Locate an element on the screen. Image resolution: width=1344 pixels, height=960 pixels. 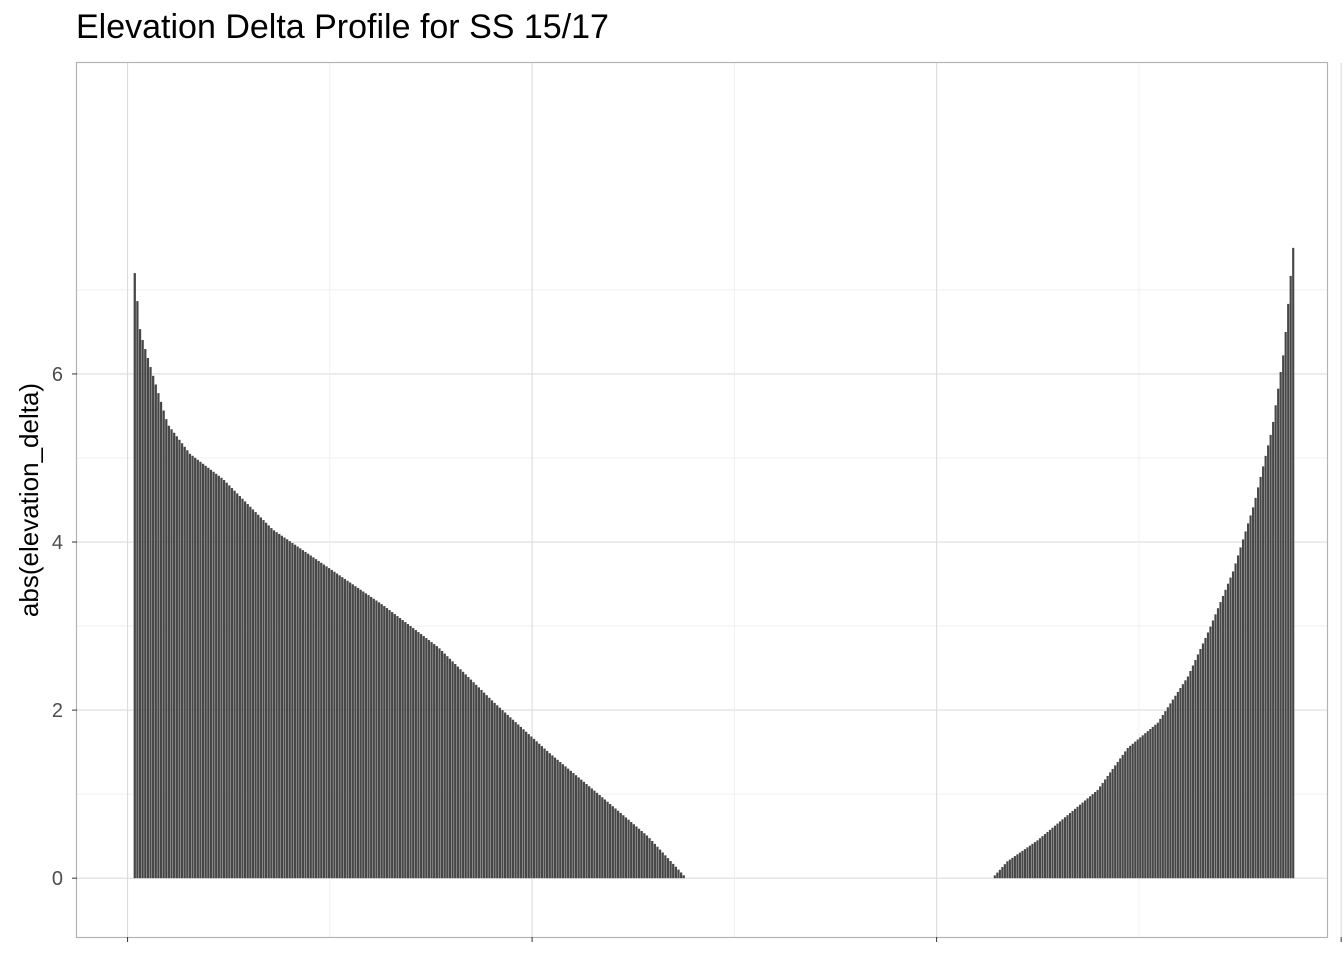
y-tick-label: 4 is located at coordinates (57, 543).